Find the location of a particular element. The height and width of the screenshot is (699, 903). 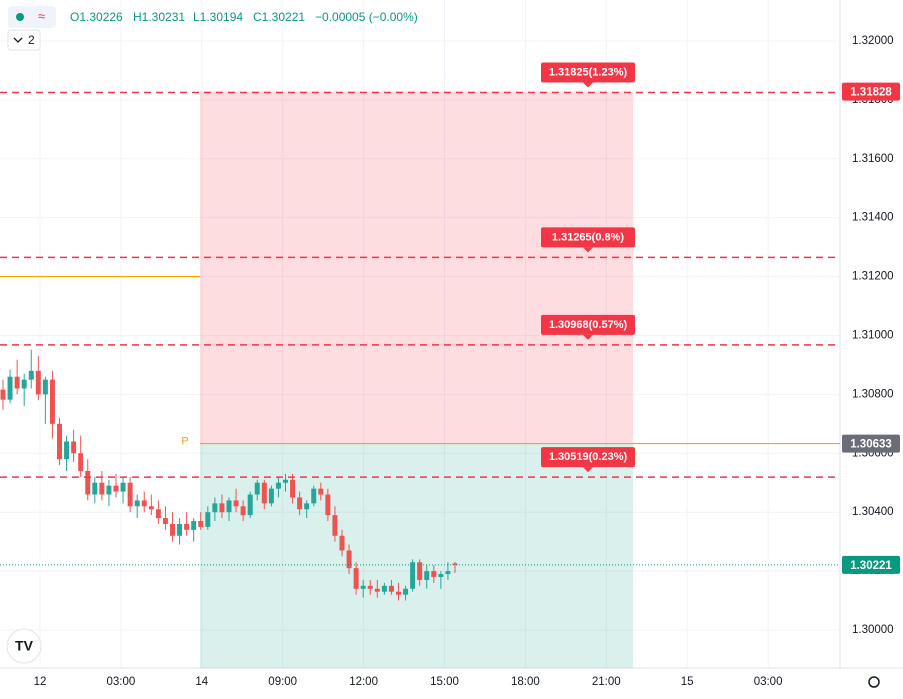

tv-logo: TV is located at coordinates (24, 646).